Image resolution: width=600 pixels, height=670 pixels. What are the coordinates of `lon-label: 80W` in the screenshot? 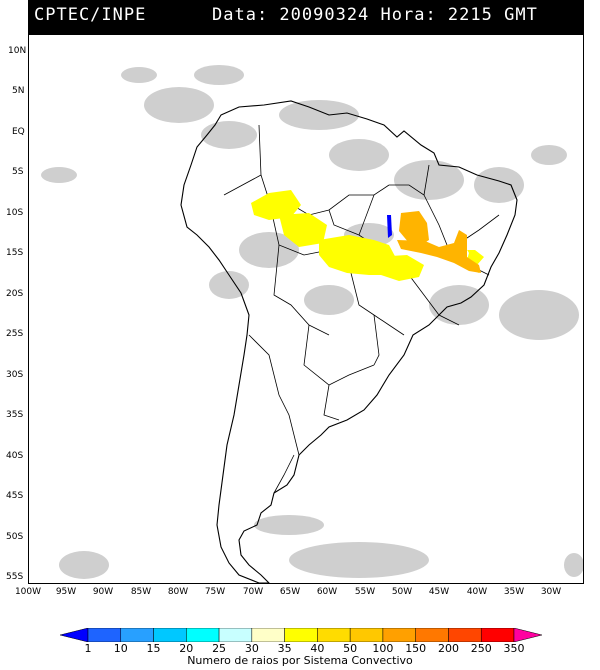 It's located at (178, 592).